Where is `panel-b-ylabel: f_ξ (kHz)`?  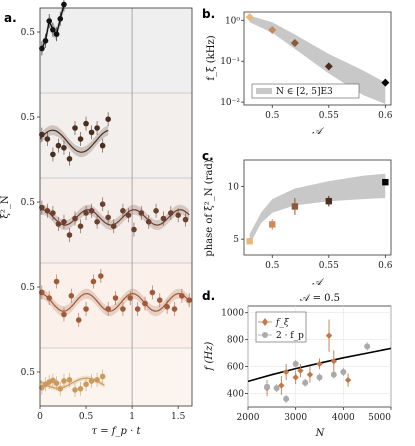
panel-b-ylabel: f_ξ (kHz) is located at coordinates (211, 57).